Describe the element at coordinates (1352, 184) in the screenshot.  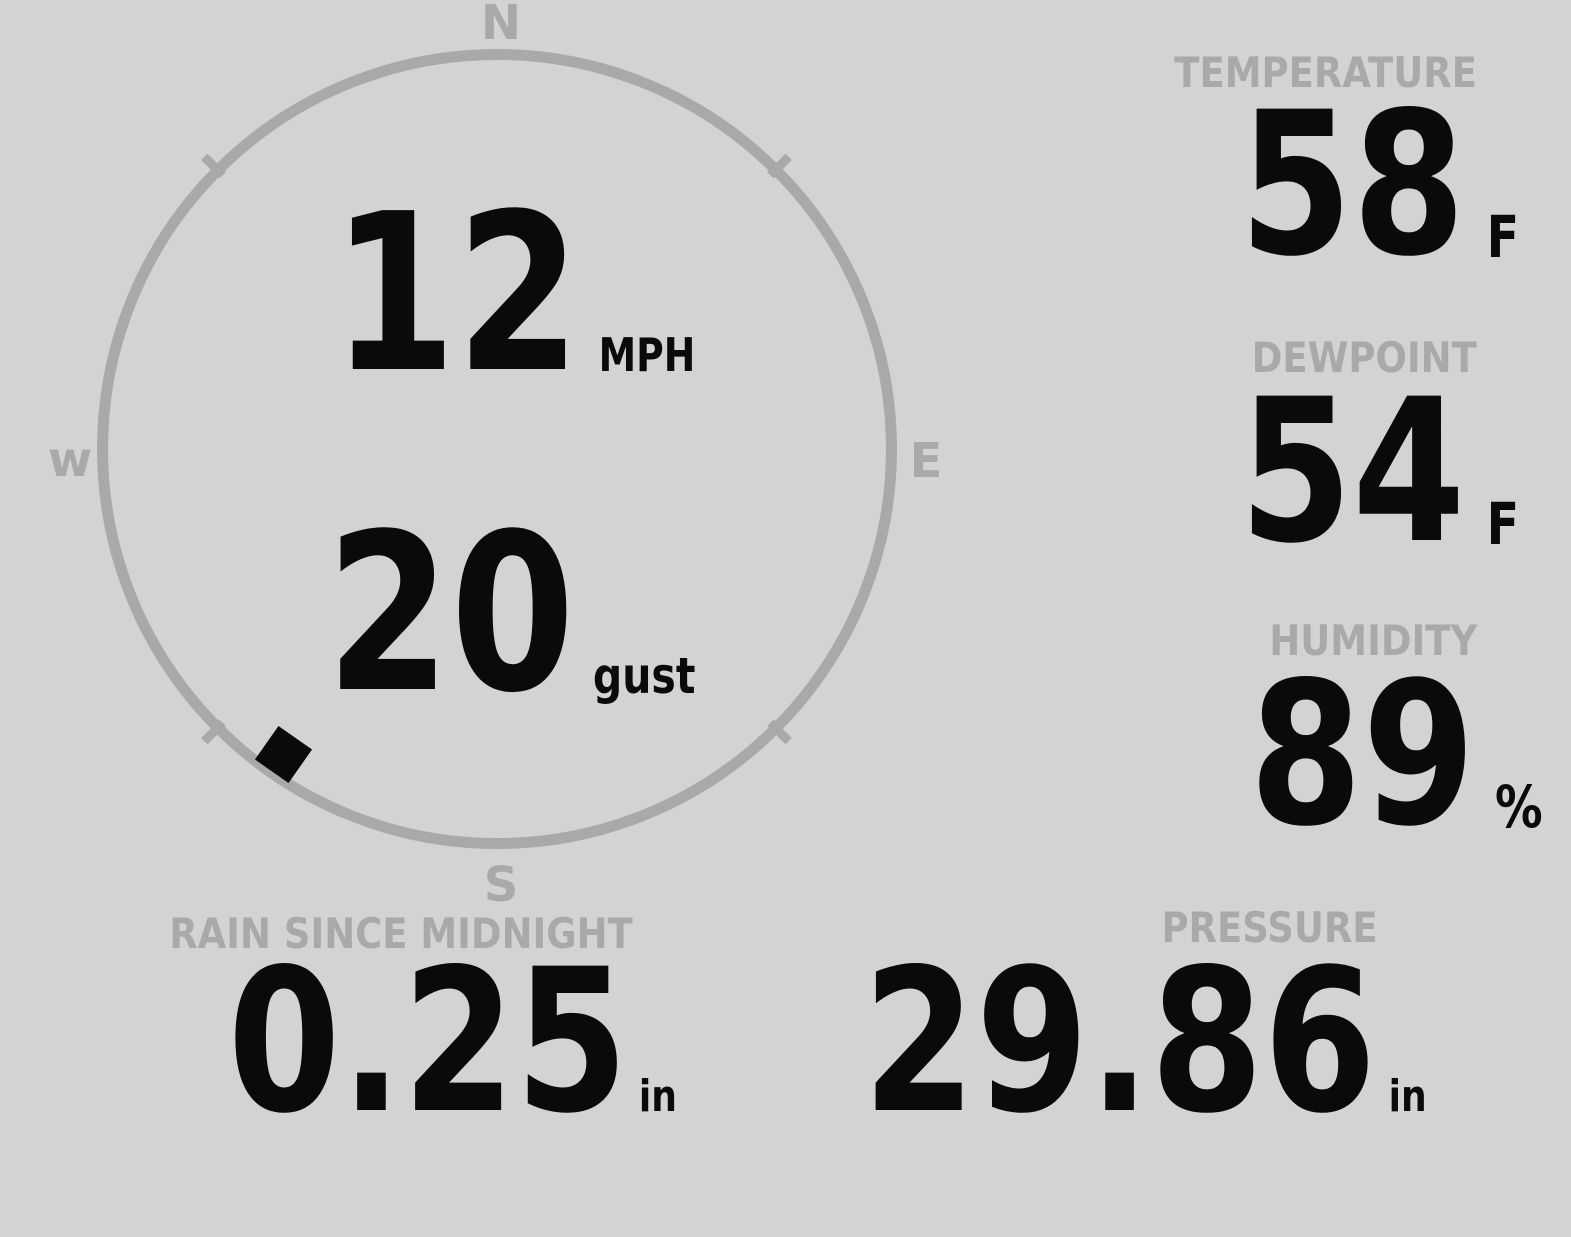
I see `temperature-value: 58` at that location.